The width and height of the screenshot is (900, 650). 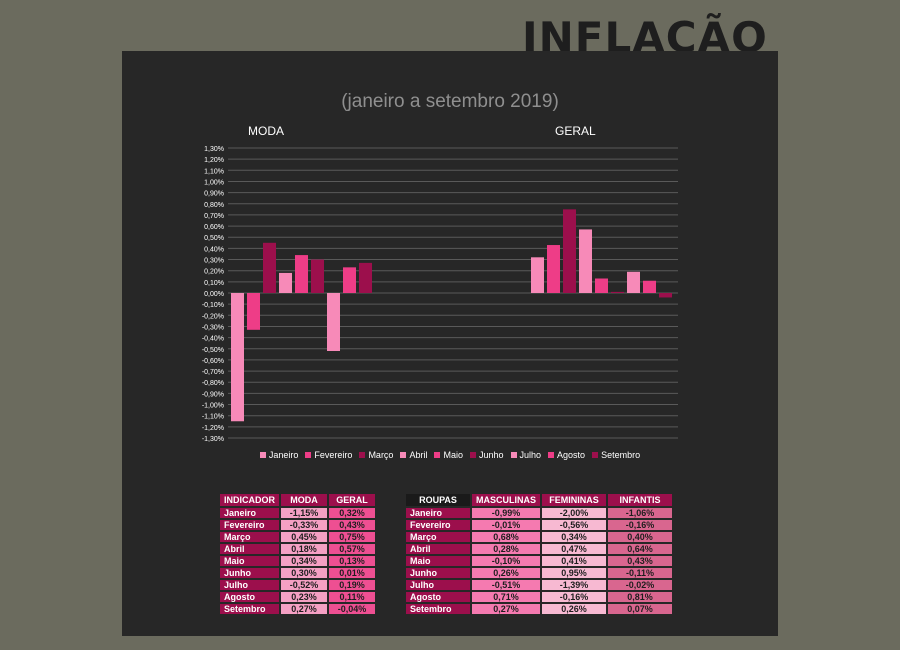 What do you see at coordinates (640, 513) in the screenshot?
I see `table-cell: -1,06%` at bounding box center [640, 513].